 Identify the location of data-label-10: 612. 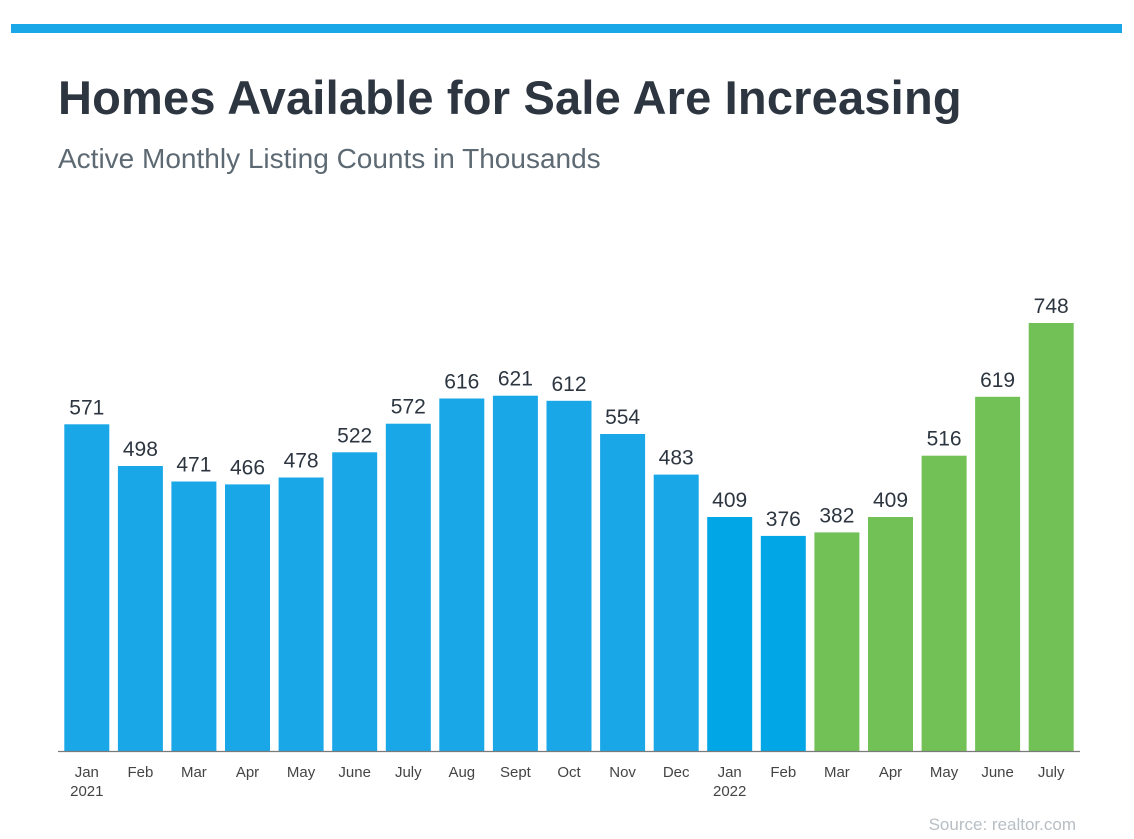
(568, 384).